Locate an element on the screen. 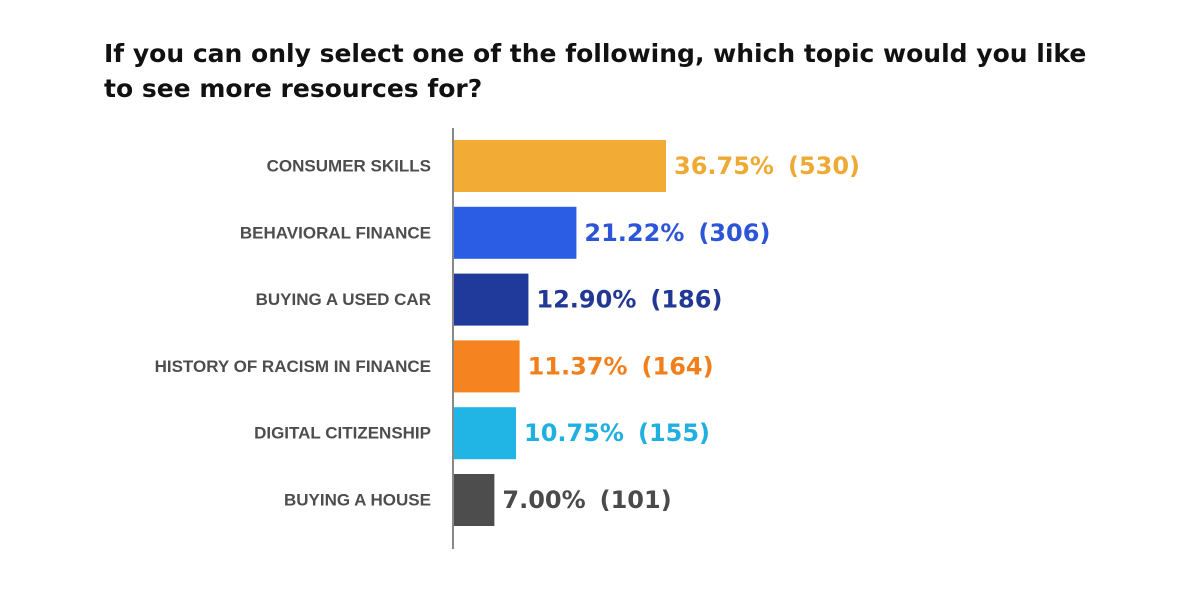  percent-label: 10.75% is located at coordinates (574, 433).